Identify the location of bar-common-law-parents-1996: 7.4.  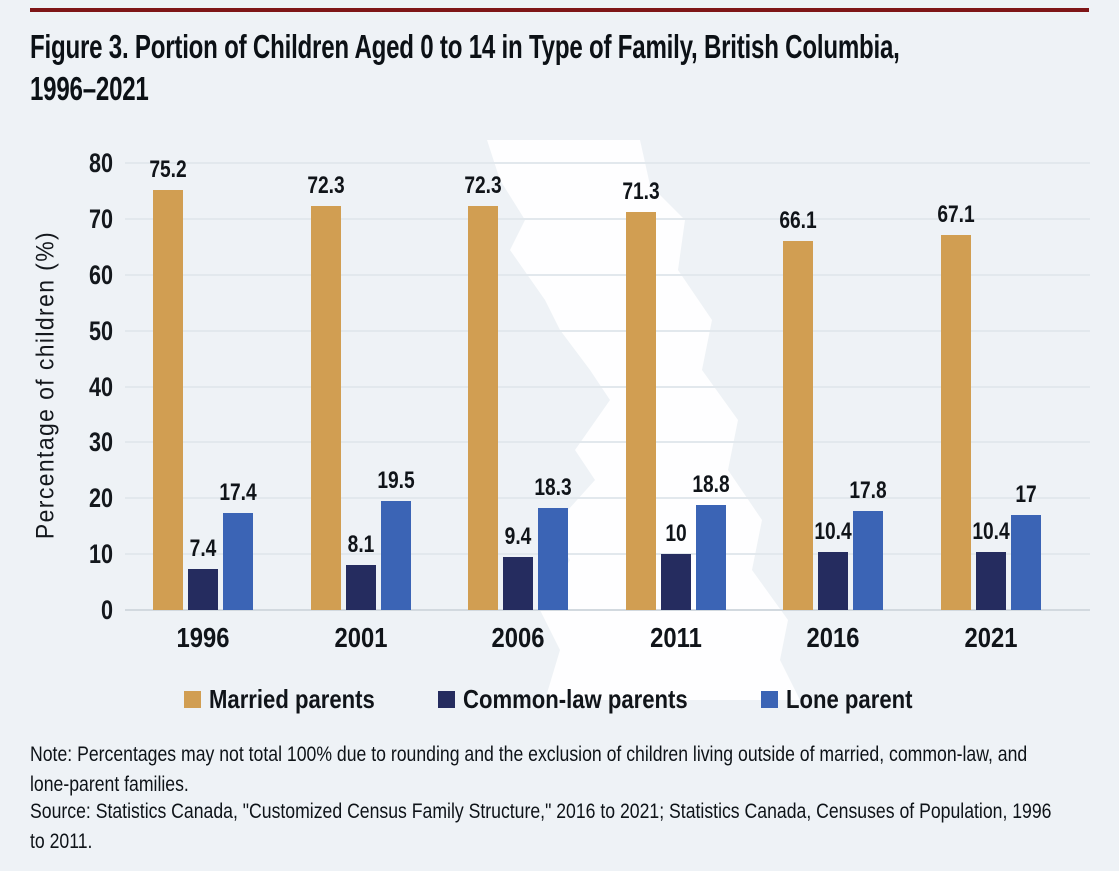
(203, 572).